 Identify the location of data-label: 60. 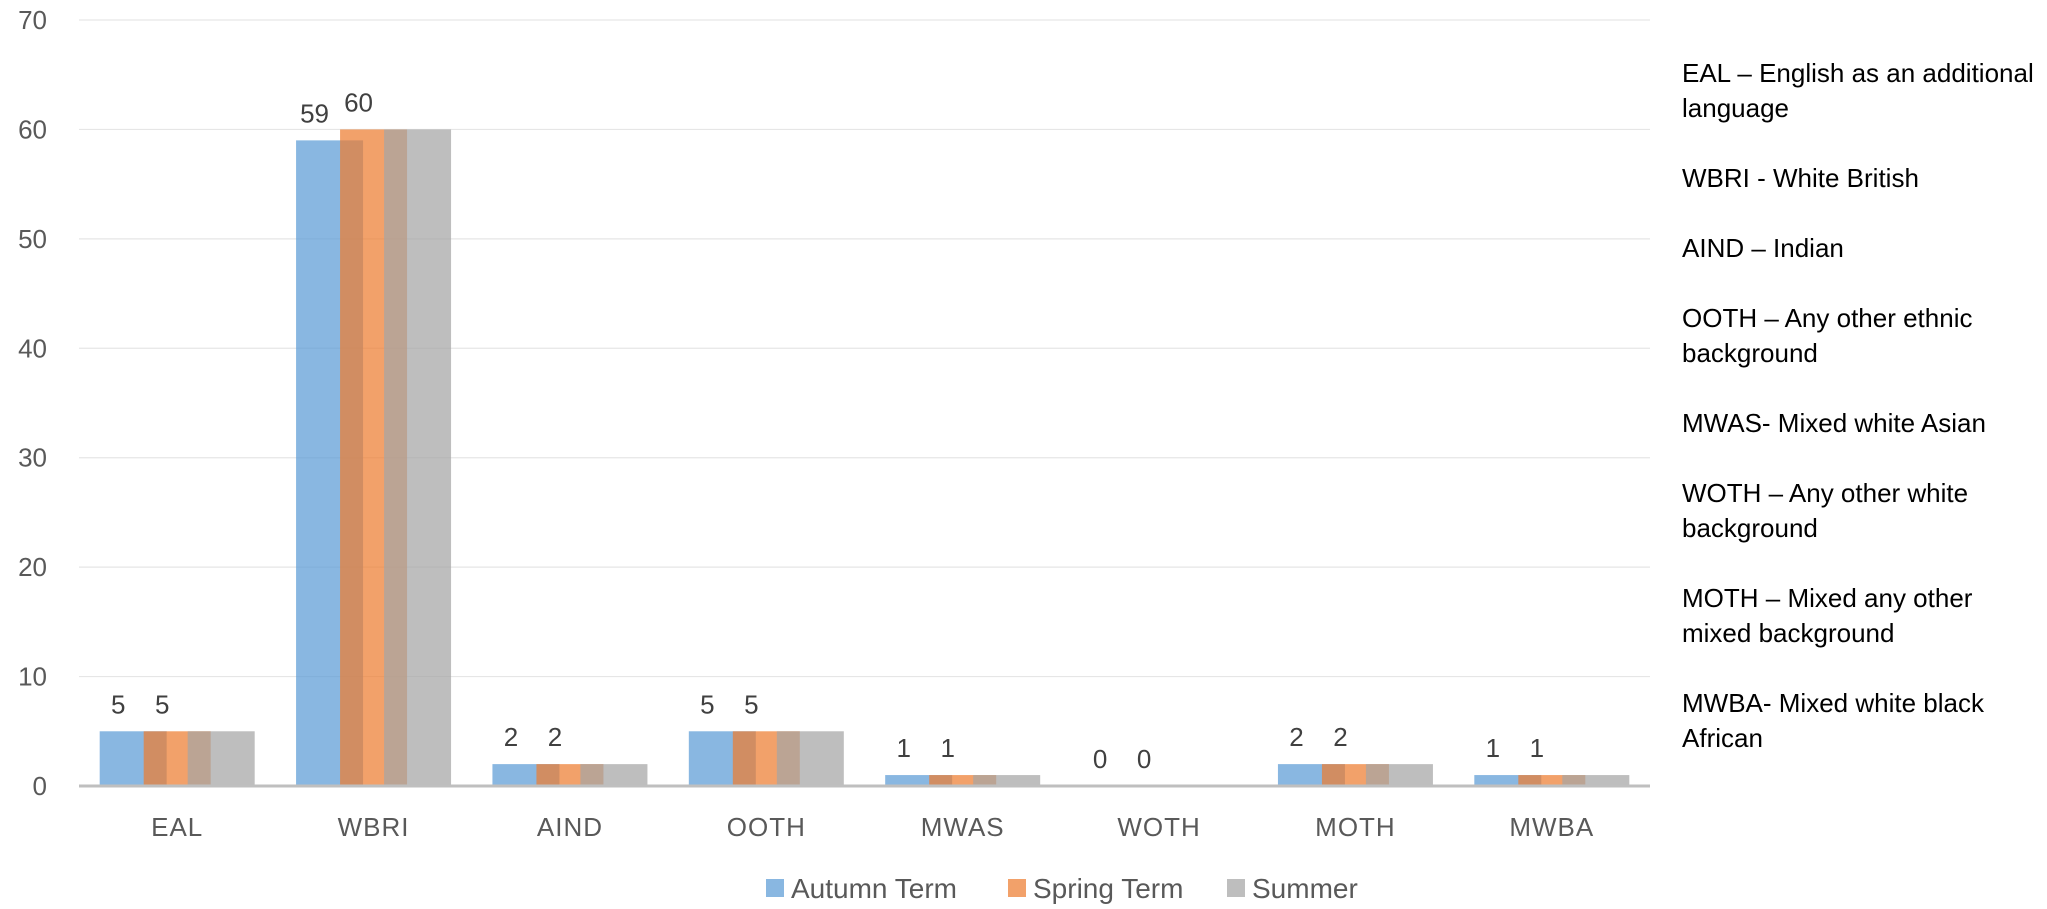
(358, 102).